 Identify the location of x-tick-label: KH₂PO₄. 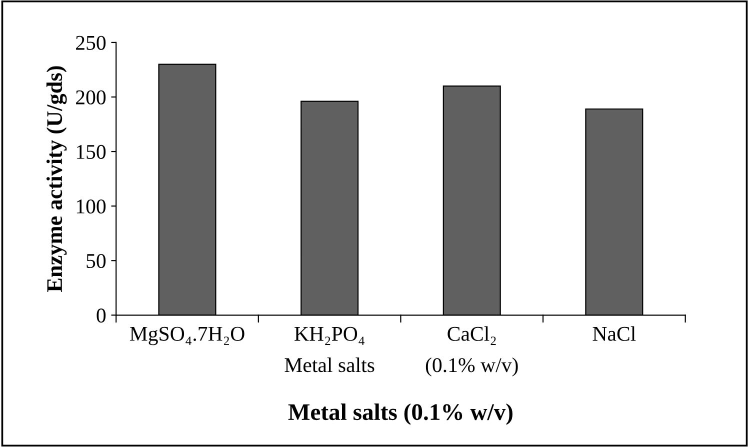
(329, 335).